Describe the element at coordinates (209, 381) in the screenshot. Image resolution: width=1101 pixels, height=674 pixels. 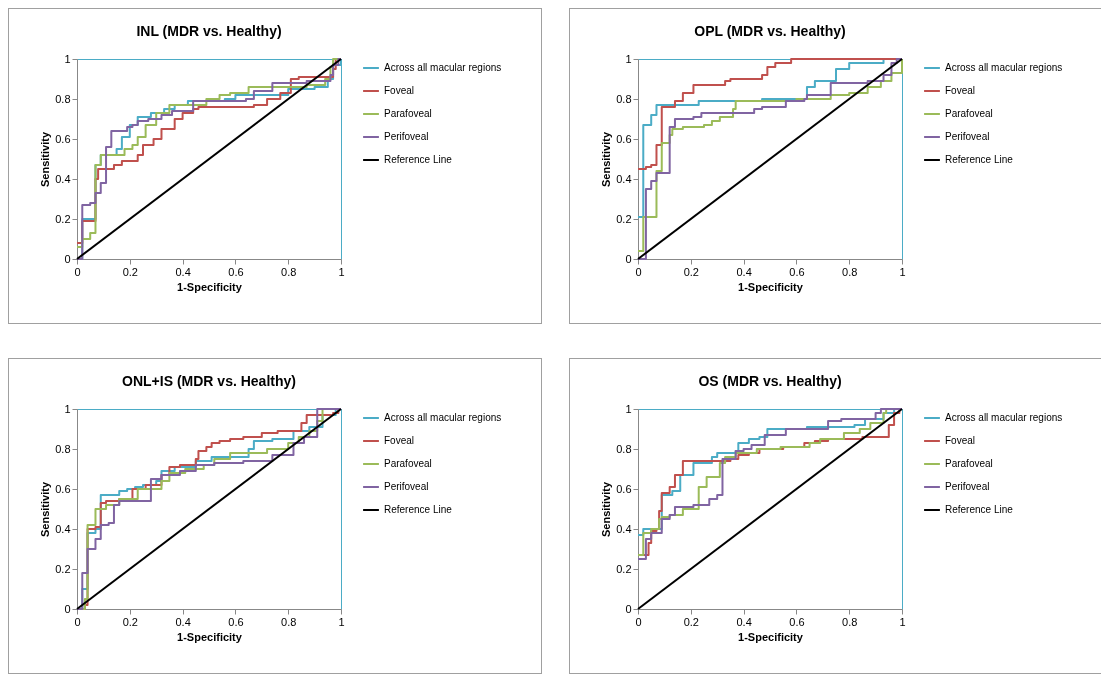
I see `chart-title: ONL+IS (MDR vs. Healthy)` at that location.